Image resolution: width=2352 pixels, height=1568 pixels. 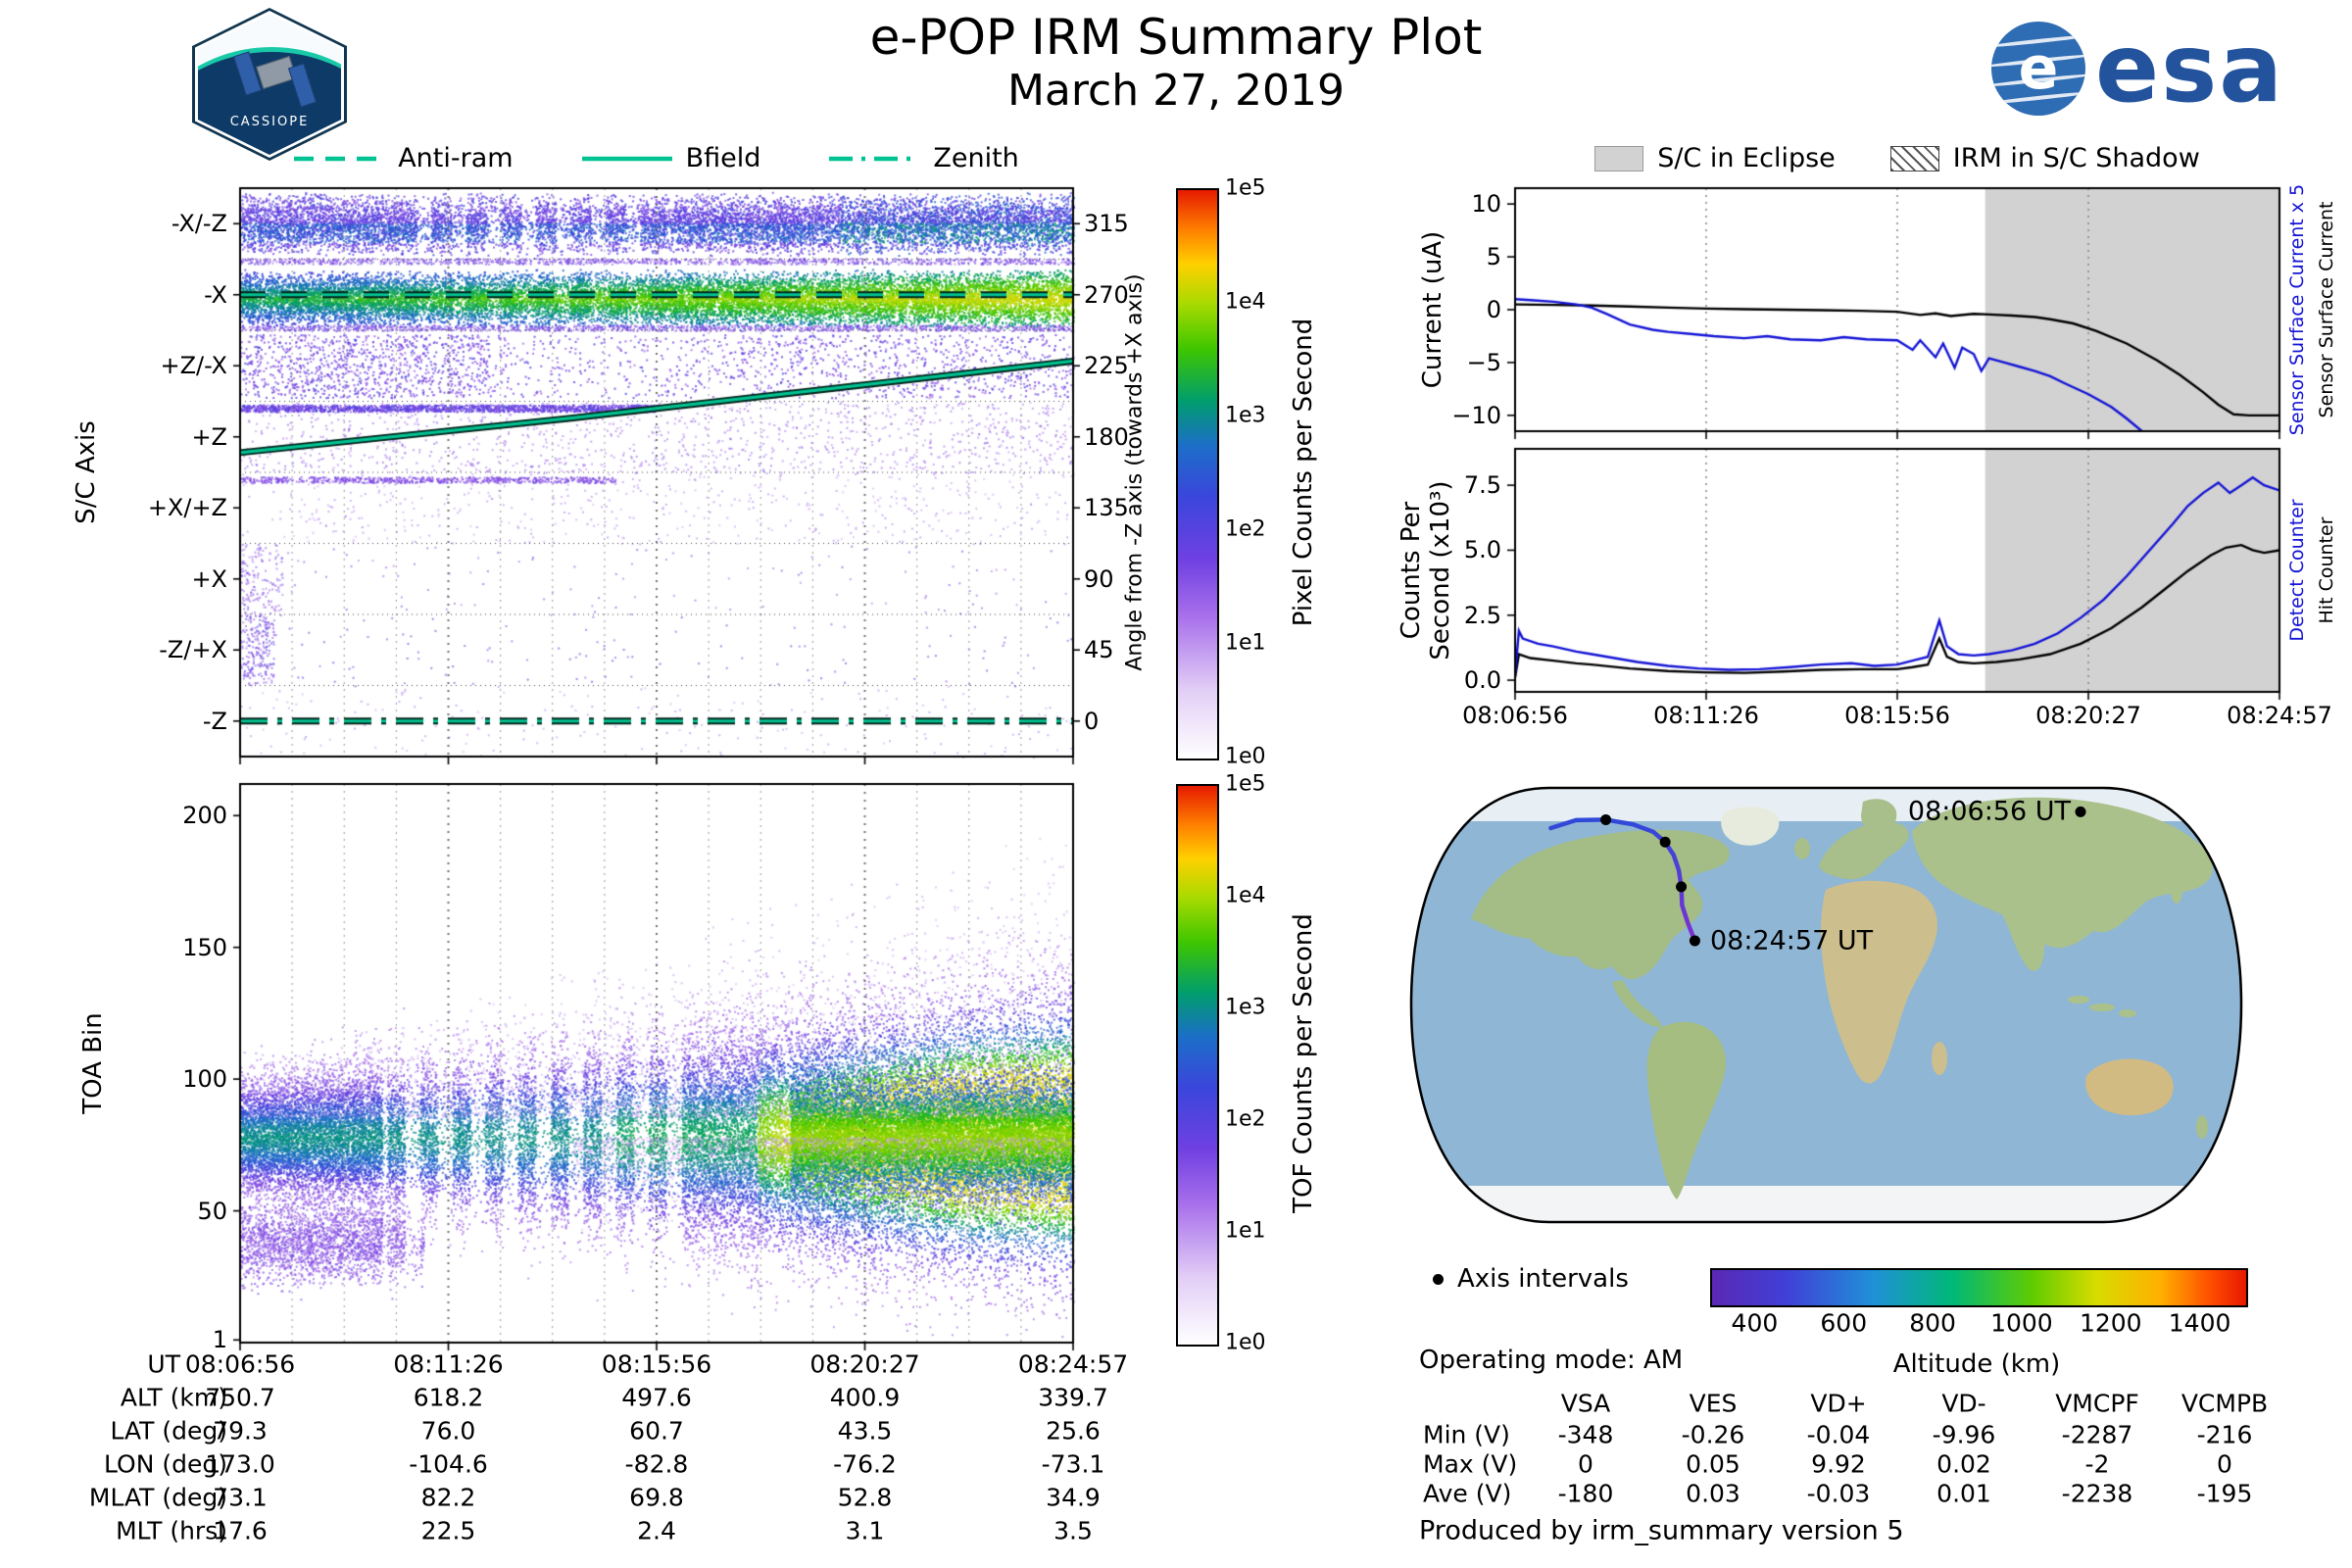 I want to click on time-axis-tick: 08:20:27, so click(x=864, y=1364).